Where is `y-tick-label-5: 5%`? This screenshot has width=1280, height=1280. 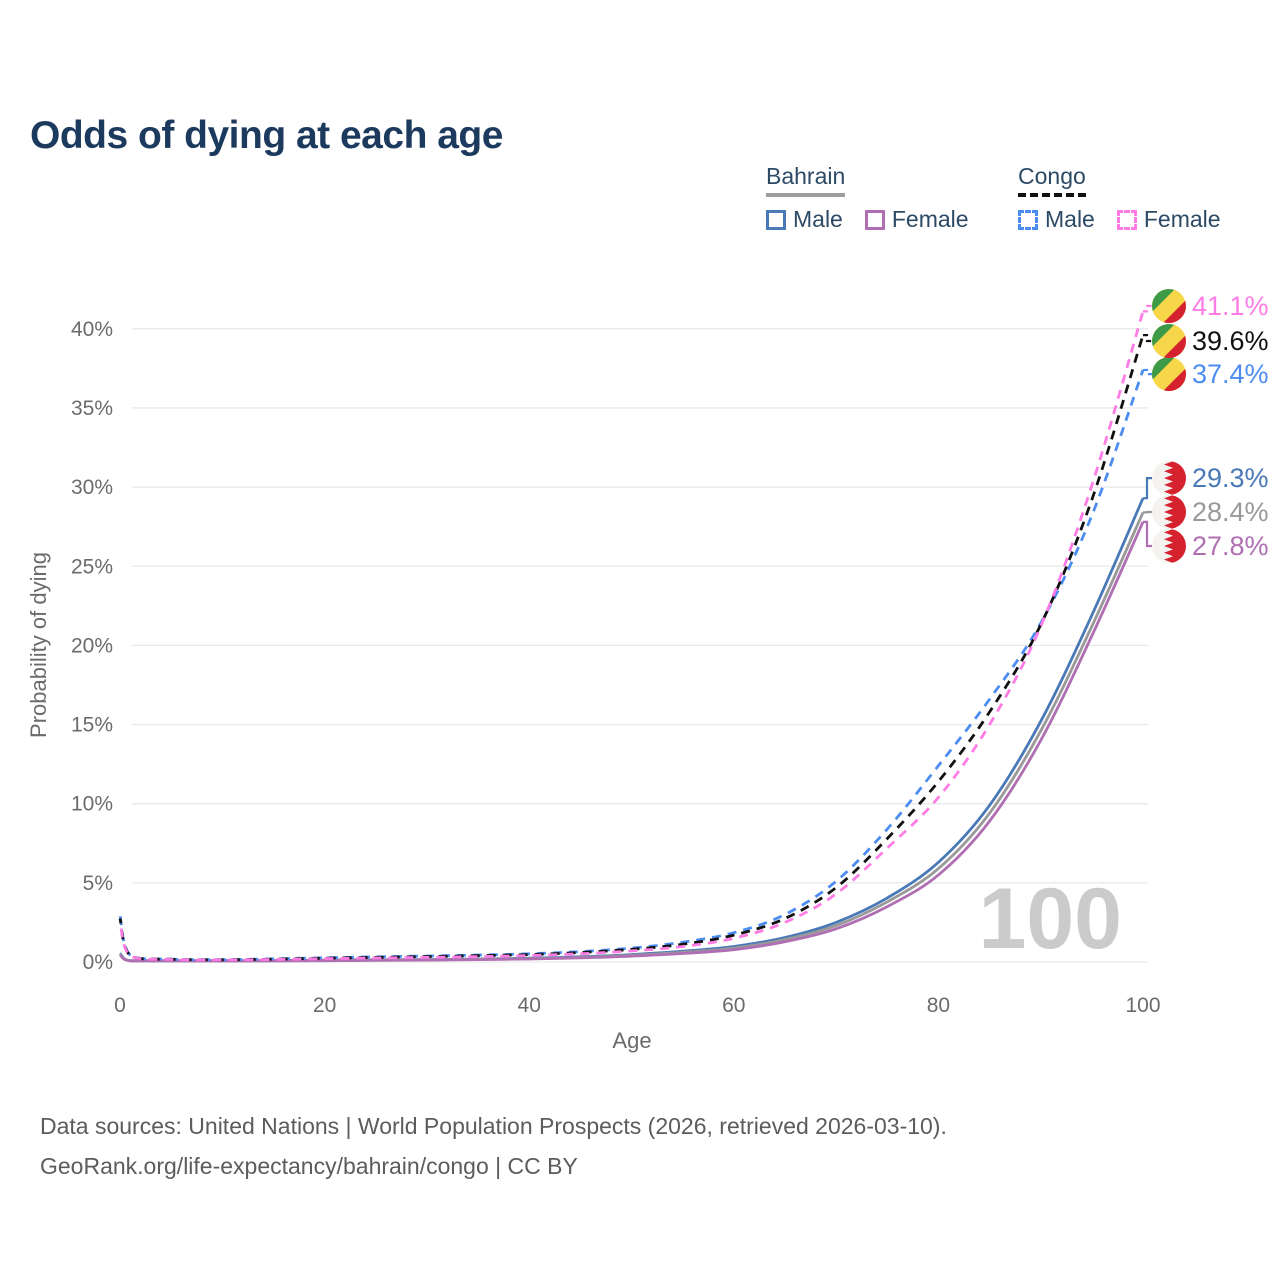
y-tick-label-5: 5% is located at coordinates (98, 883).